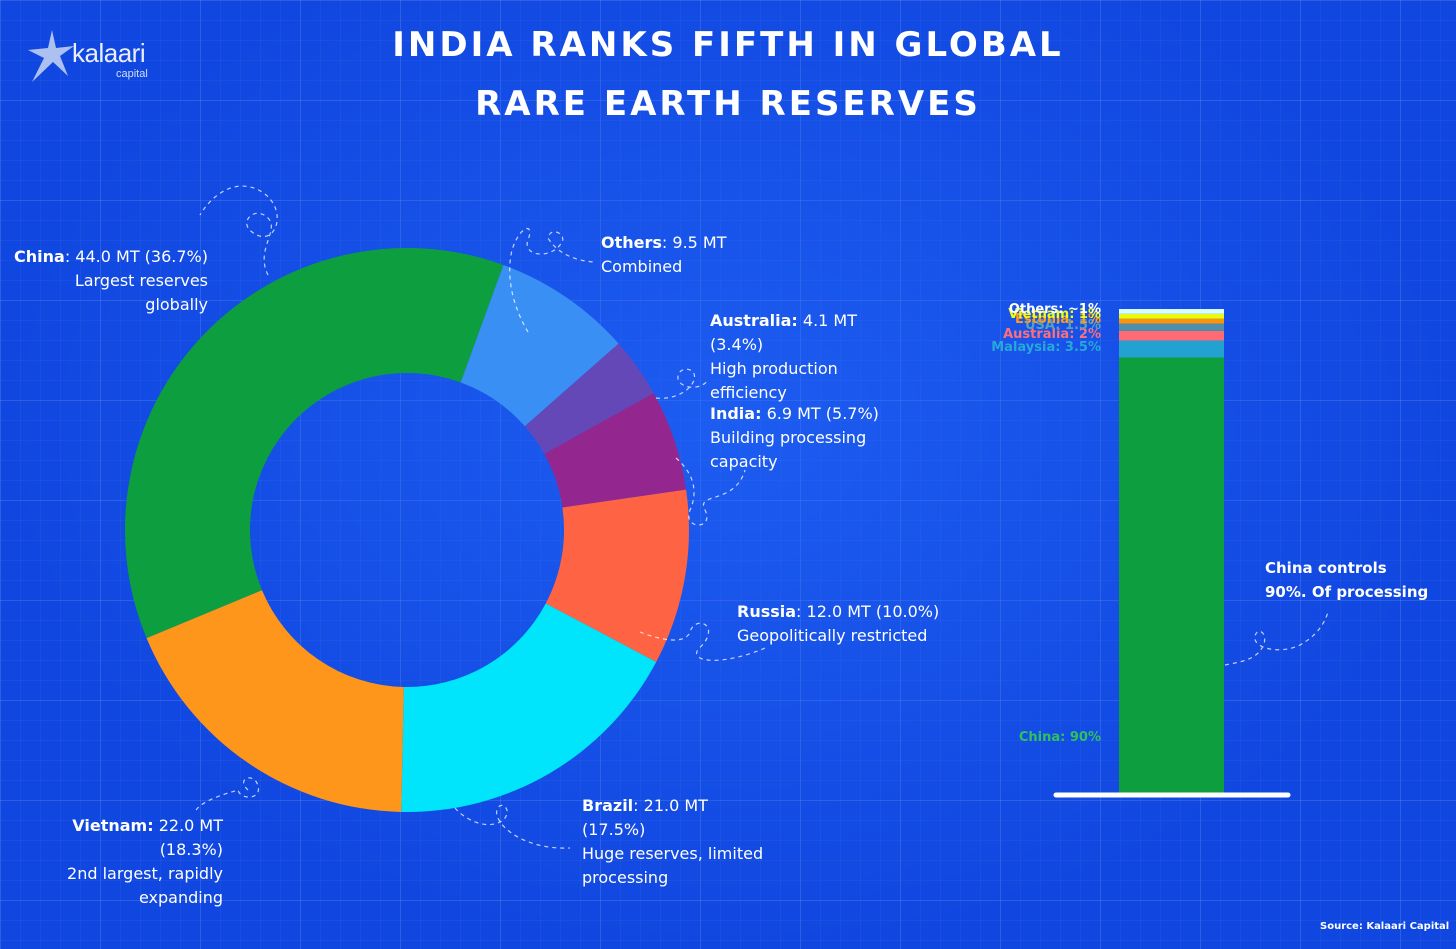  Describe the element at coordinates (188, 837) in the screenshot. I see `label-vietnam-value: 22.0 MT (18.3%)` at that location.